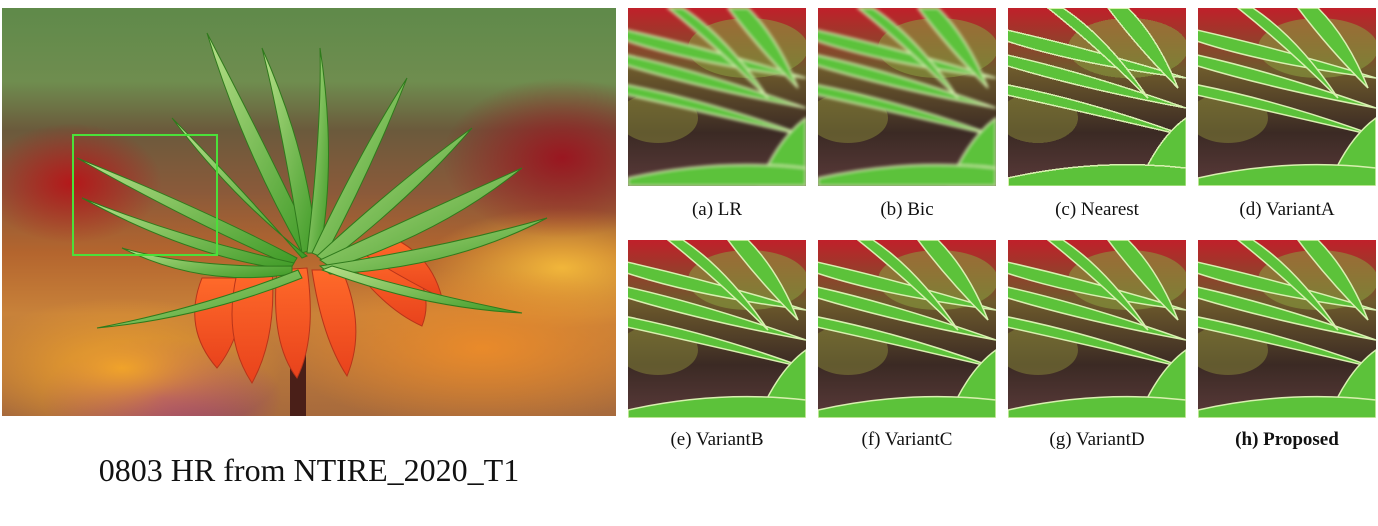  Describe the element at coordinates (907, 439) in the screenshot. I see `crop-caption: (f) VariantC` at that location.